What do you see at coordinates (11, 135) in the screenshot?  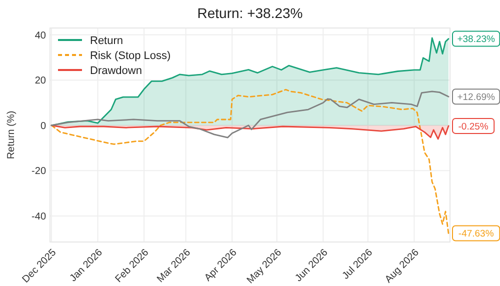 I see `y-axis-title: Return (%)` at bounding box center [11, 135].